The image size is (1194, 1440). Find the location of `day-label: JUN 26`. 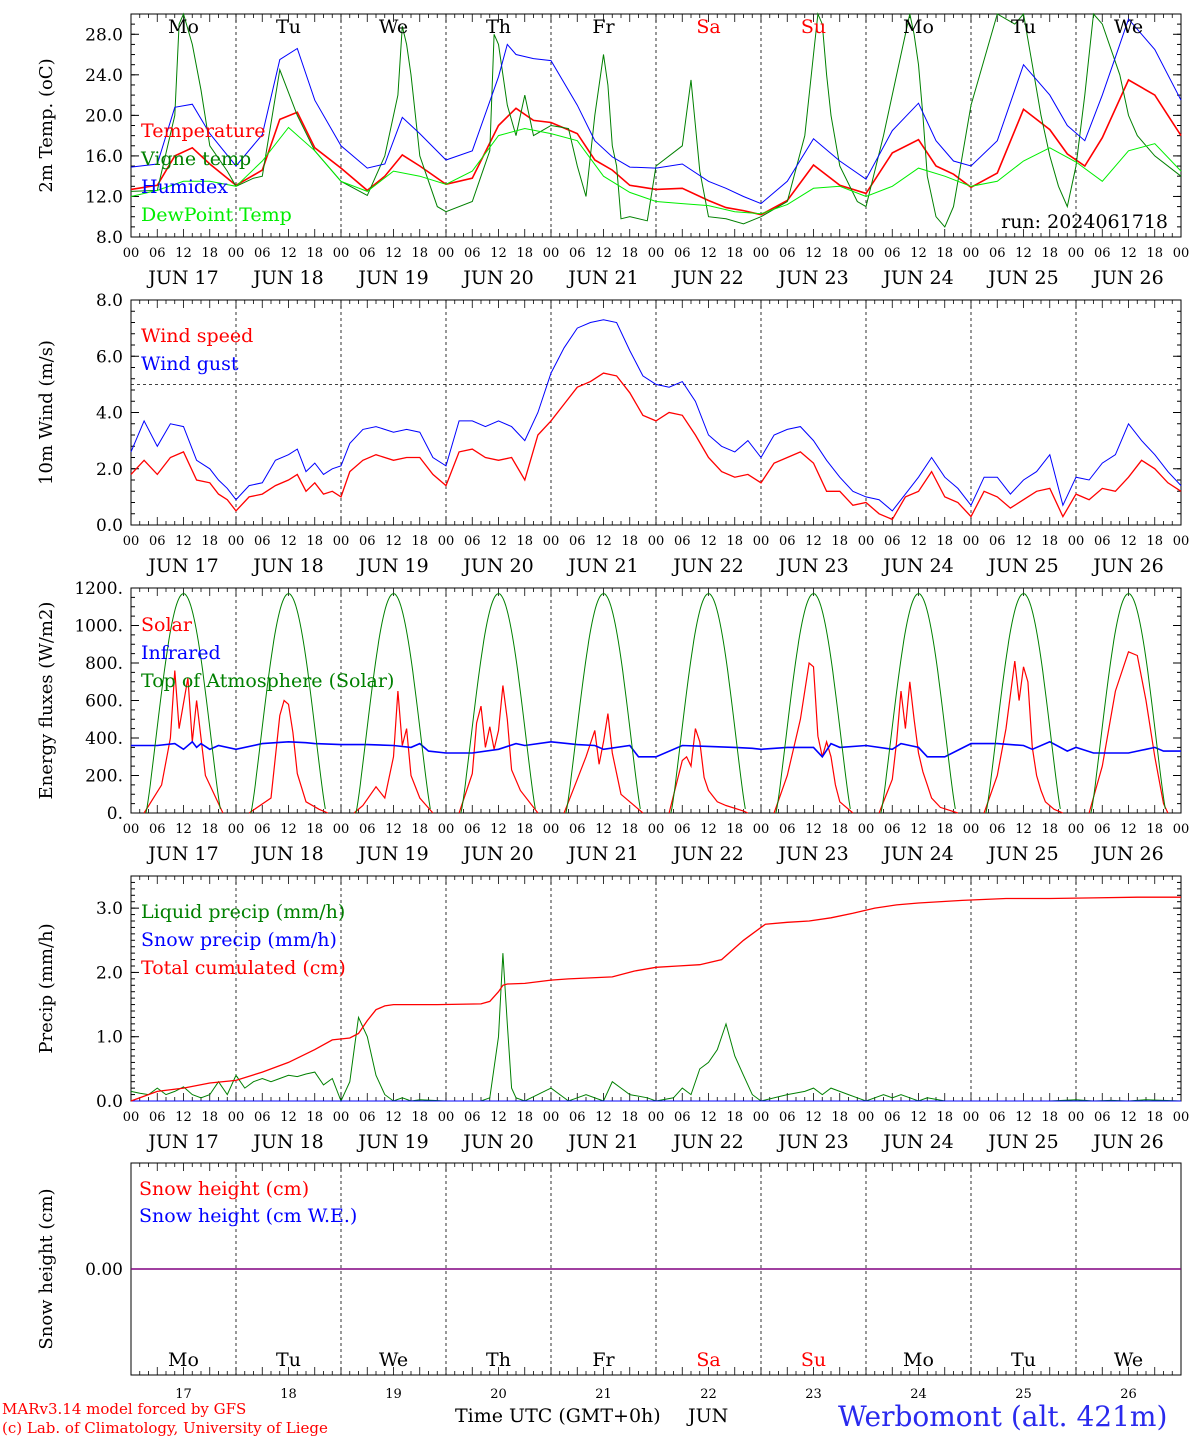

day-label: JUN 26 is located at coordinates (1127, 1142).